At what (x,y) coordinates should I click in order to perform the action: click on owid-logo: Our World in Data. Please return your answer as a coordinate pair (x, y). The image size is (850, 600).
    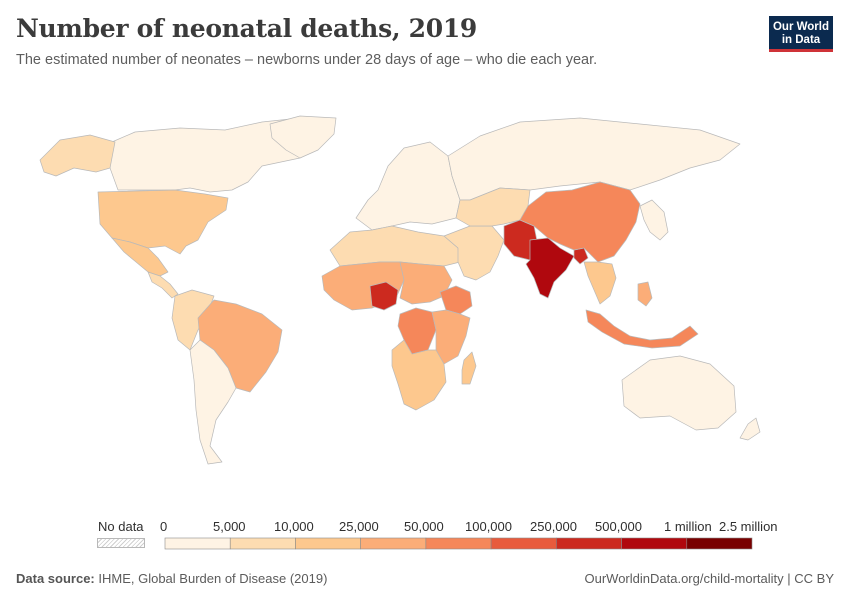
    Looking at the image, I should click on (801, 34).